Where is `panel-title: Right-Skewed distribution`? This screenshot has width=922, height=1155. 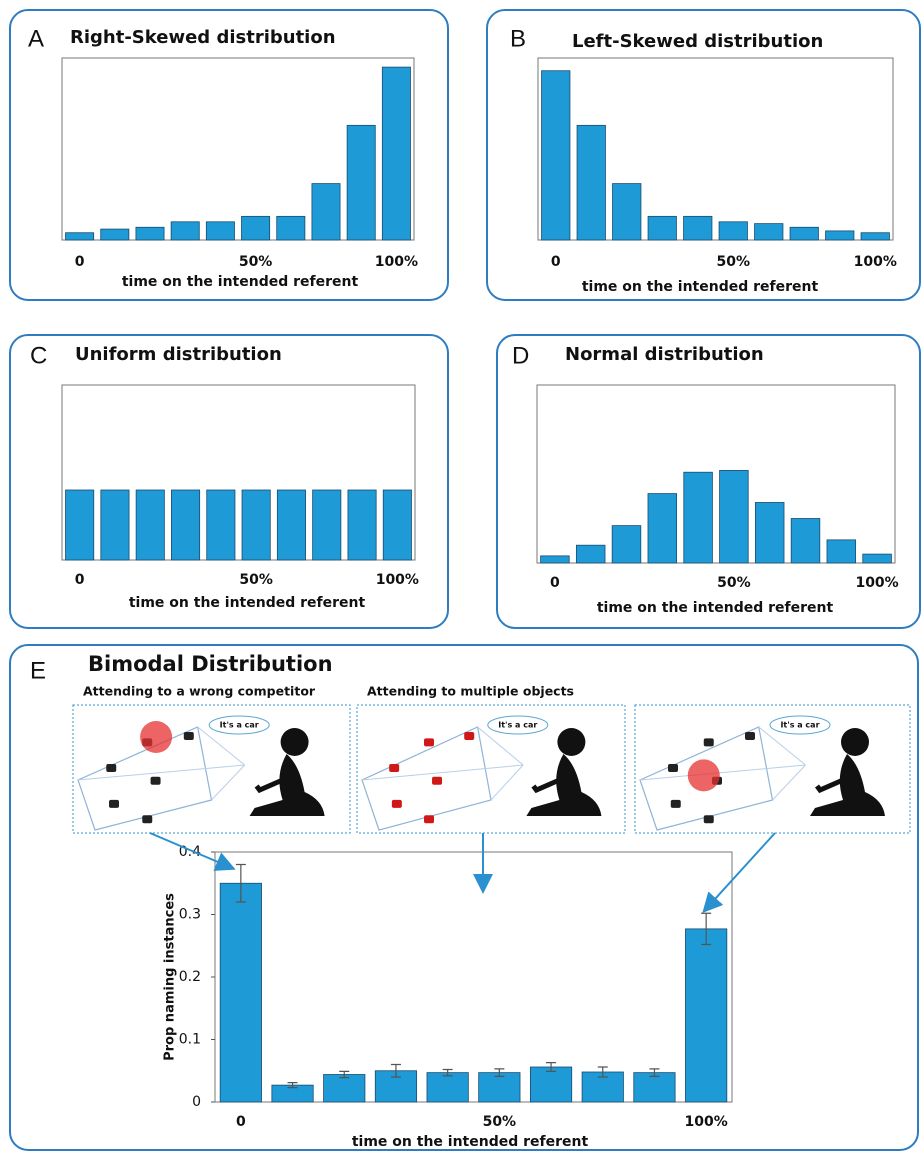
panel-title: Right-Skewed distribution is located at coordinates (203, 37).